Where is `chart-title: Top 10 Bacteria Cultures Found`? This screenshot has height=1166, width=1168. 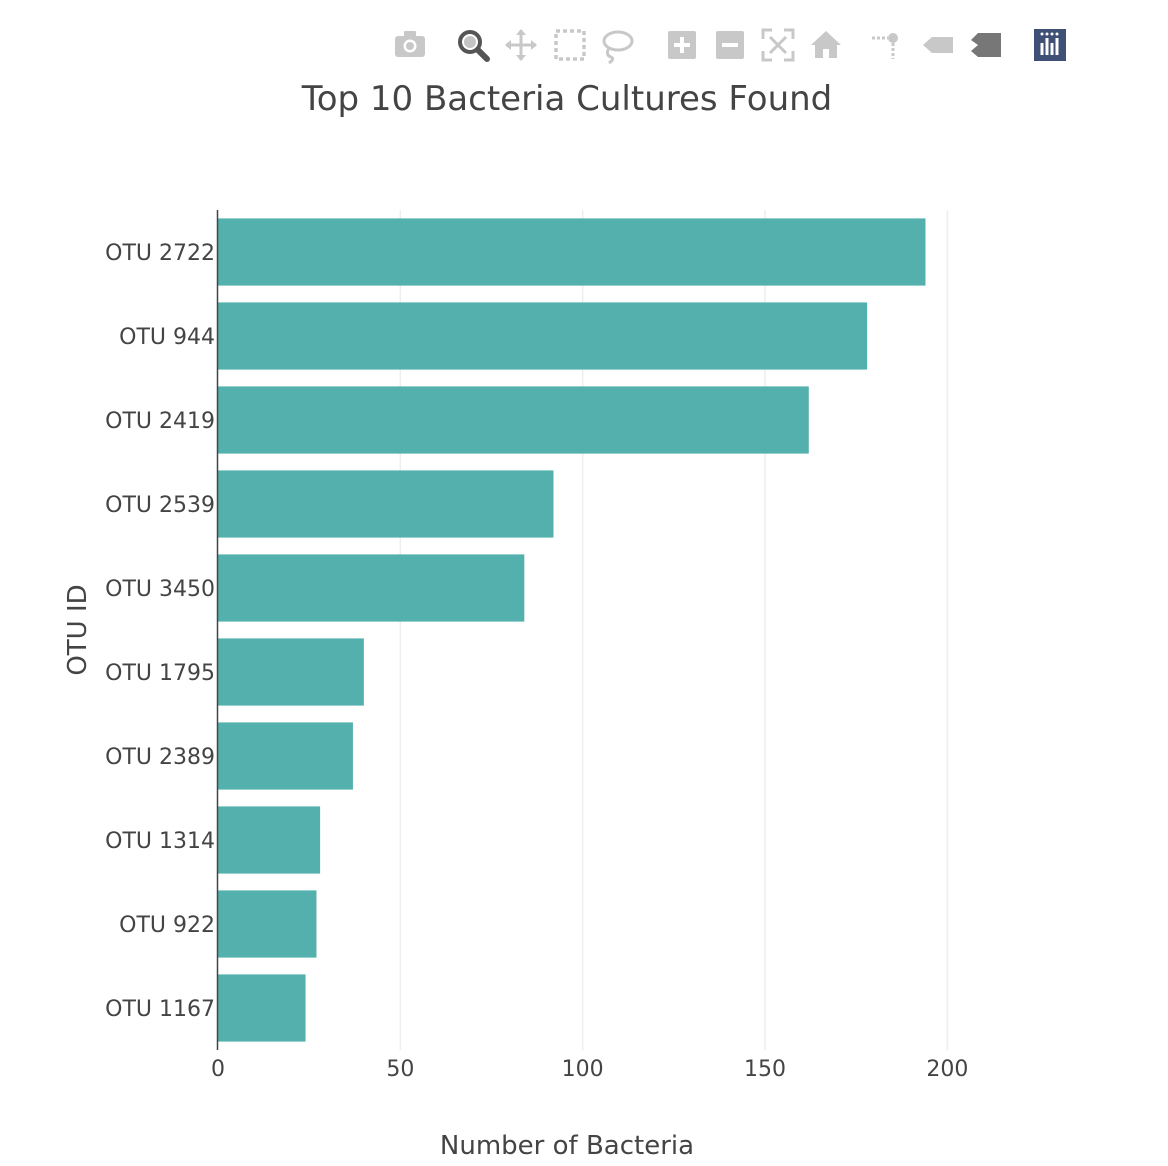
chart-title: Top 10 Bacteria Cultures Found is located at coordinates (567, 99).